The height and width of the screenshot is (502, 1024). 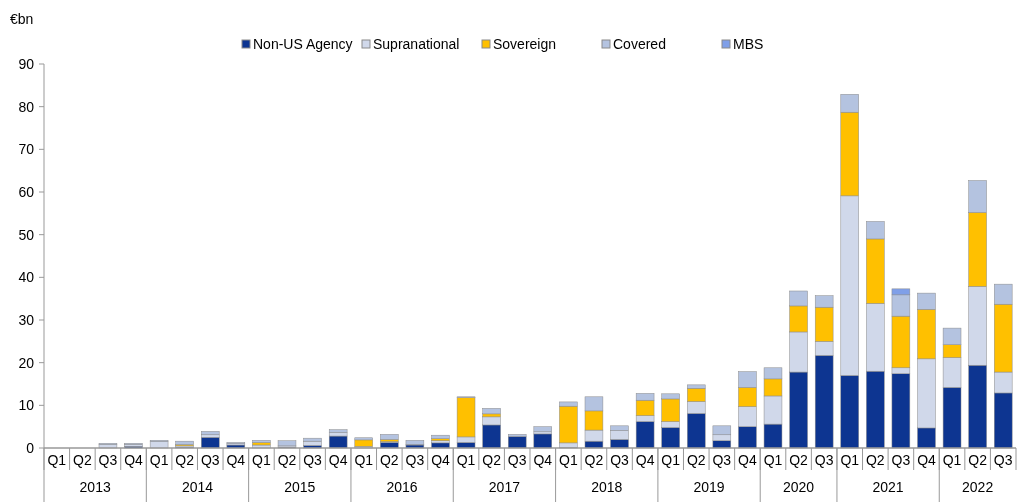 I want to click on y-tick-label: 70, so click(x=26, y=149).